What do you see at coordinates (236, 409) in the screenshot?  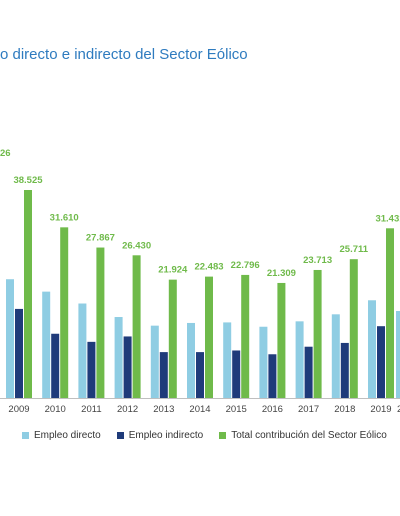 I see `tick-label-2015: 2015` at bounding box center [236, 409].